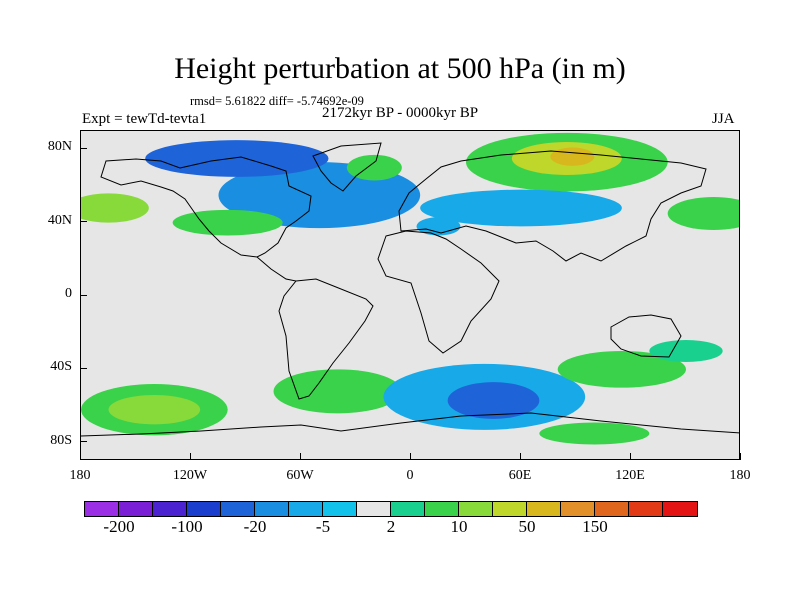 This screenshot has width=800, height=600. What do you see at coordinates (400, 68) in the screenshot?
I see `plot-title: Height perturbation at 500 hPa (in m)` at bounding box center [400, 68].